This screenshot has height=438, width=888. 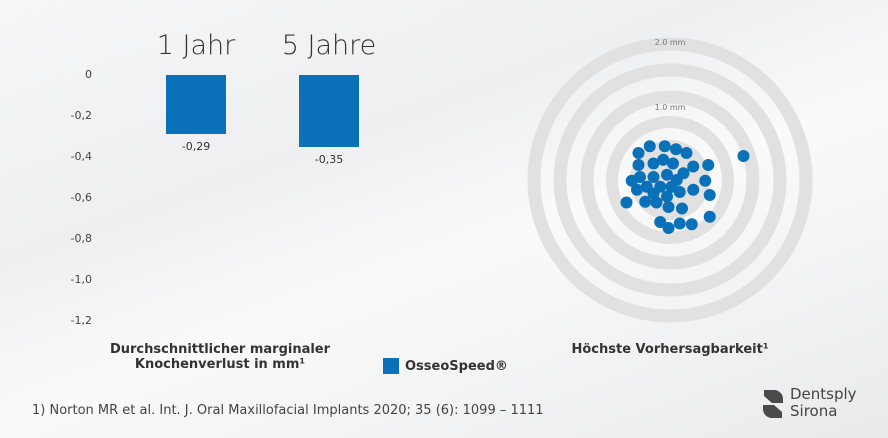 What do you see at coordinates (81, 115) in the screenshot?
I see `y-tick-label: -0,2` at bounding box center [81, 115].